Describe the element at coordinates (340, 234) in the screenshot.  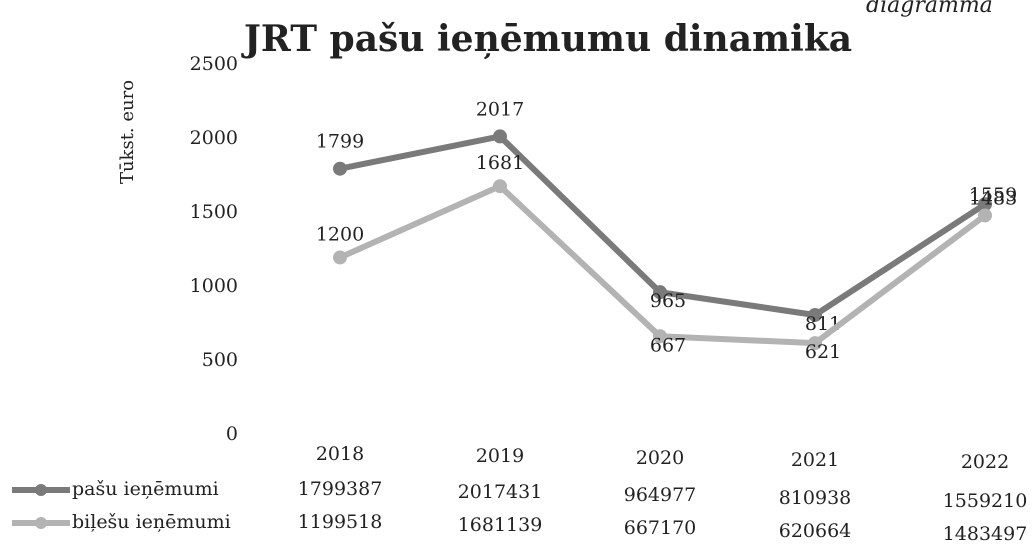
I see `data-label: 1200` at that location.